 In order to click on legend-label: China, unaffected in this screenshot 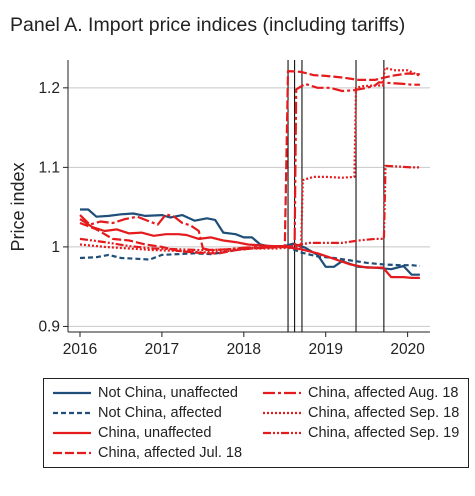, I will do `click(155, 433)`.